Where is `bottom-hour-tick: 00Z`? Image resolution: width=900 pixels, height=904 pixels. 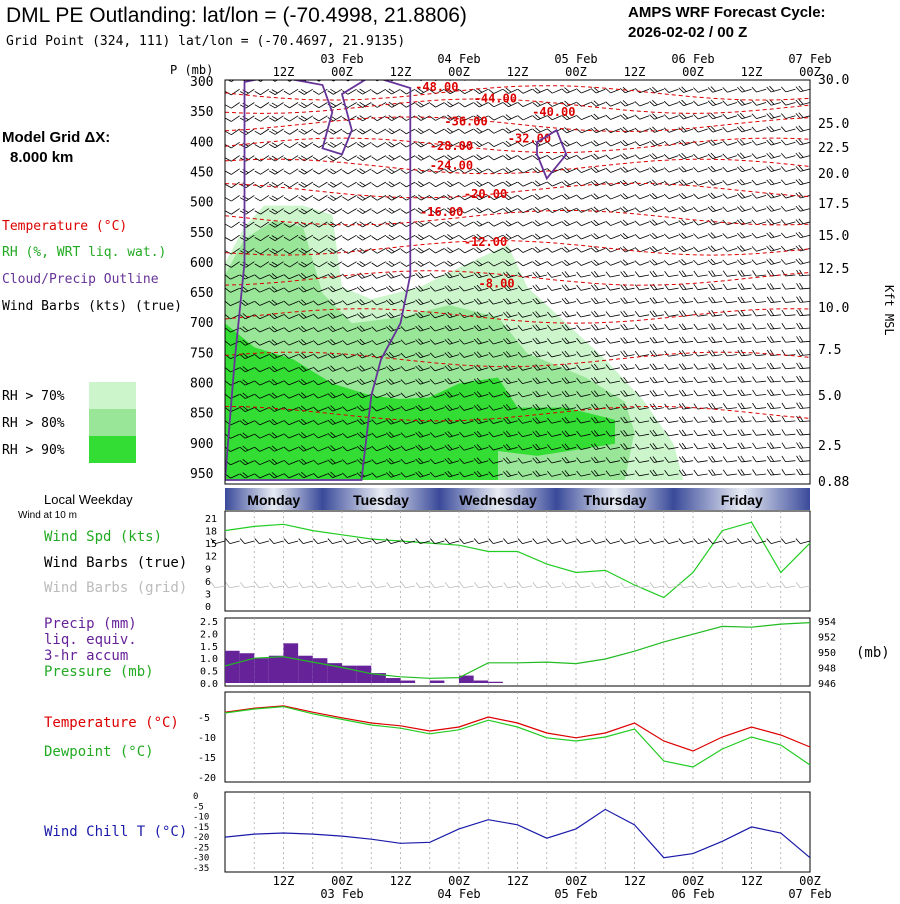 bottom-hour-tick: 00Z is located at coordinates (342, 881).